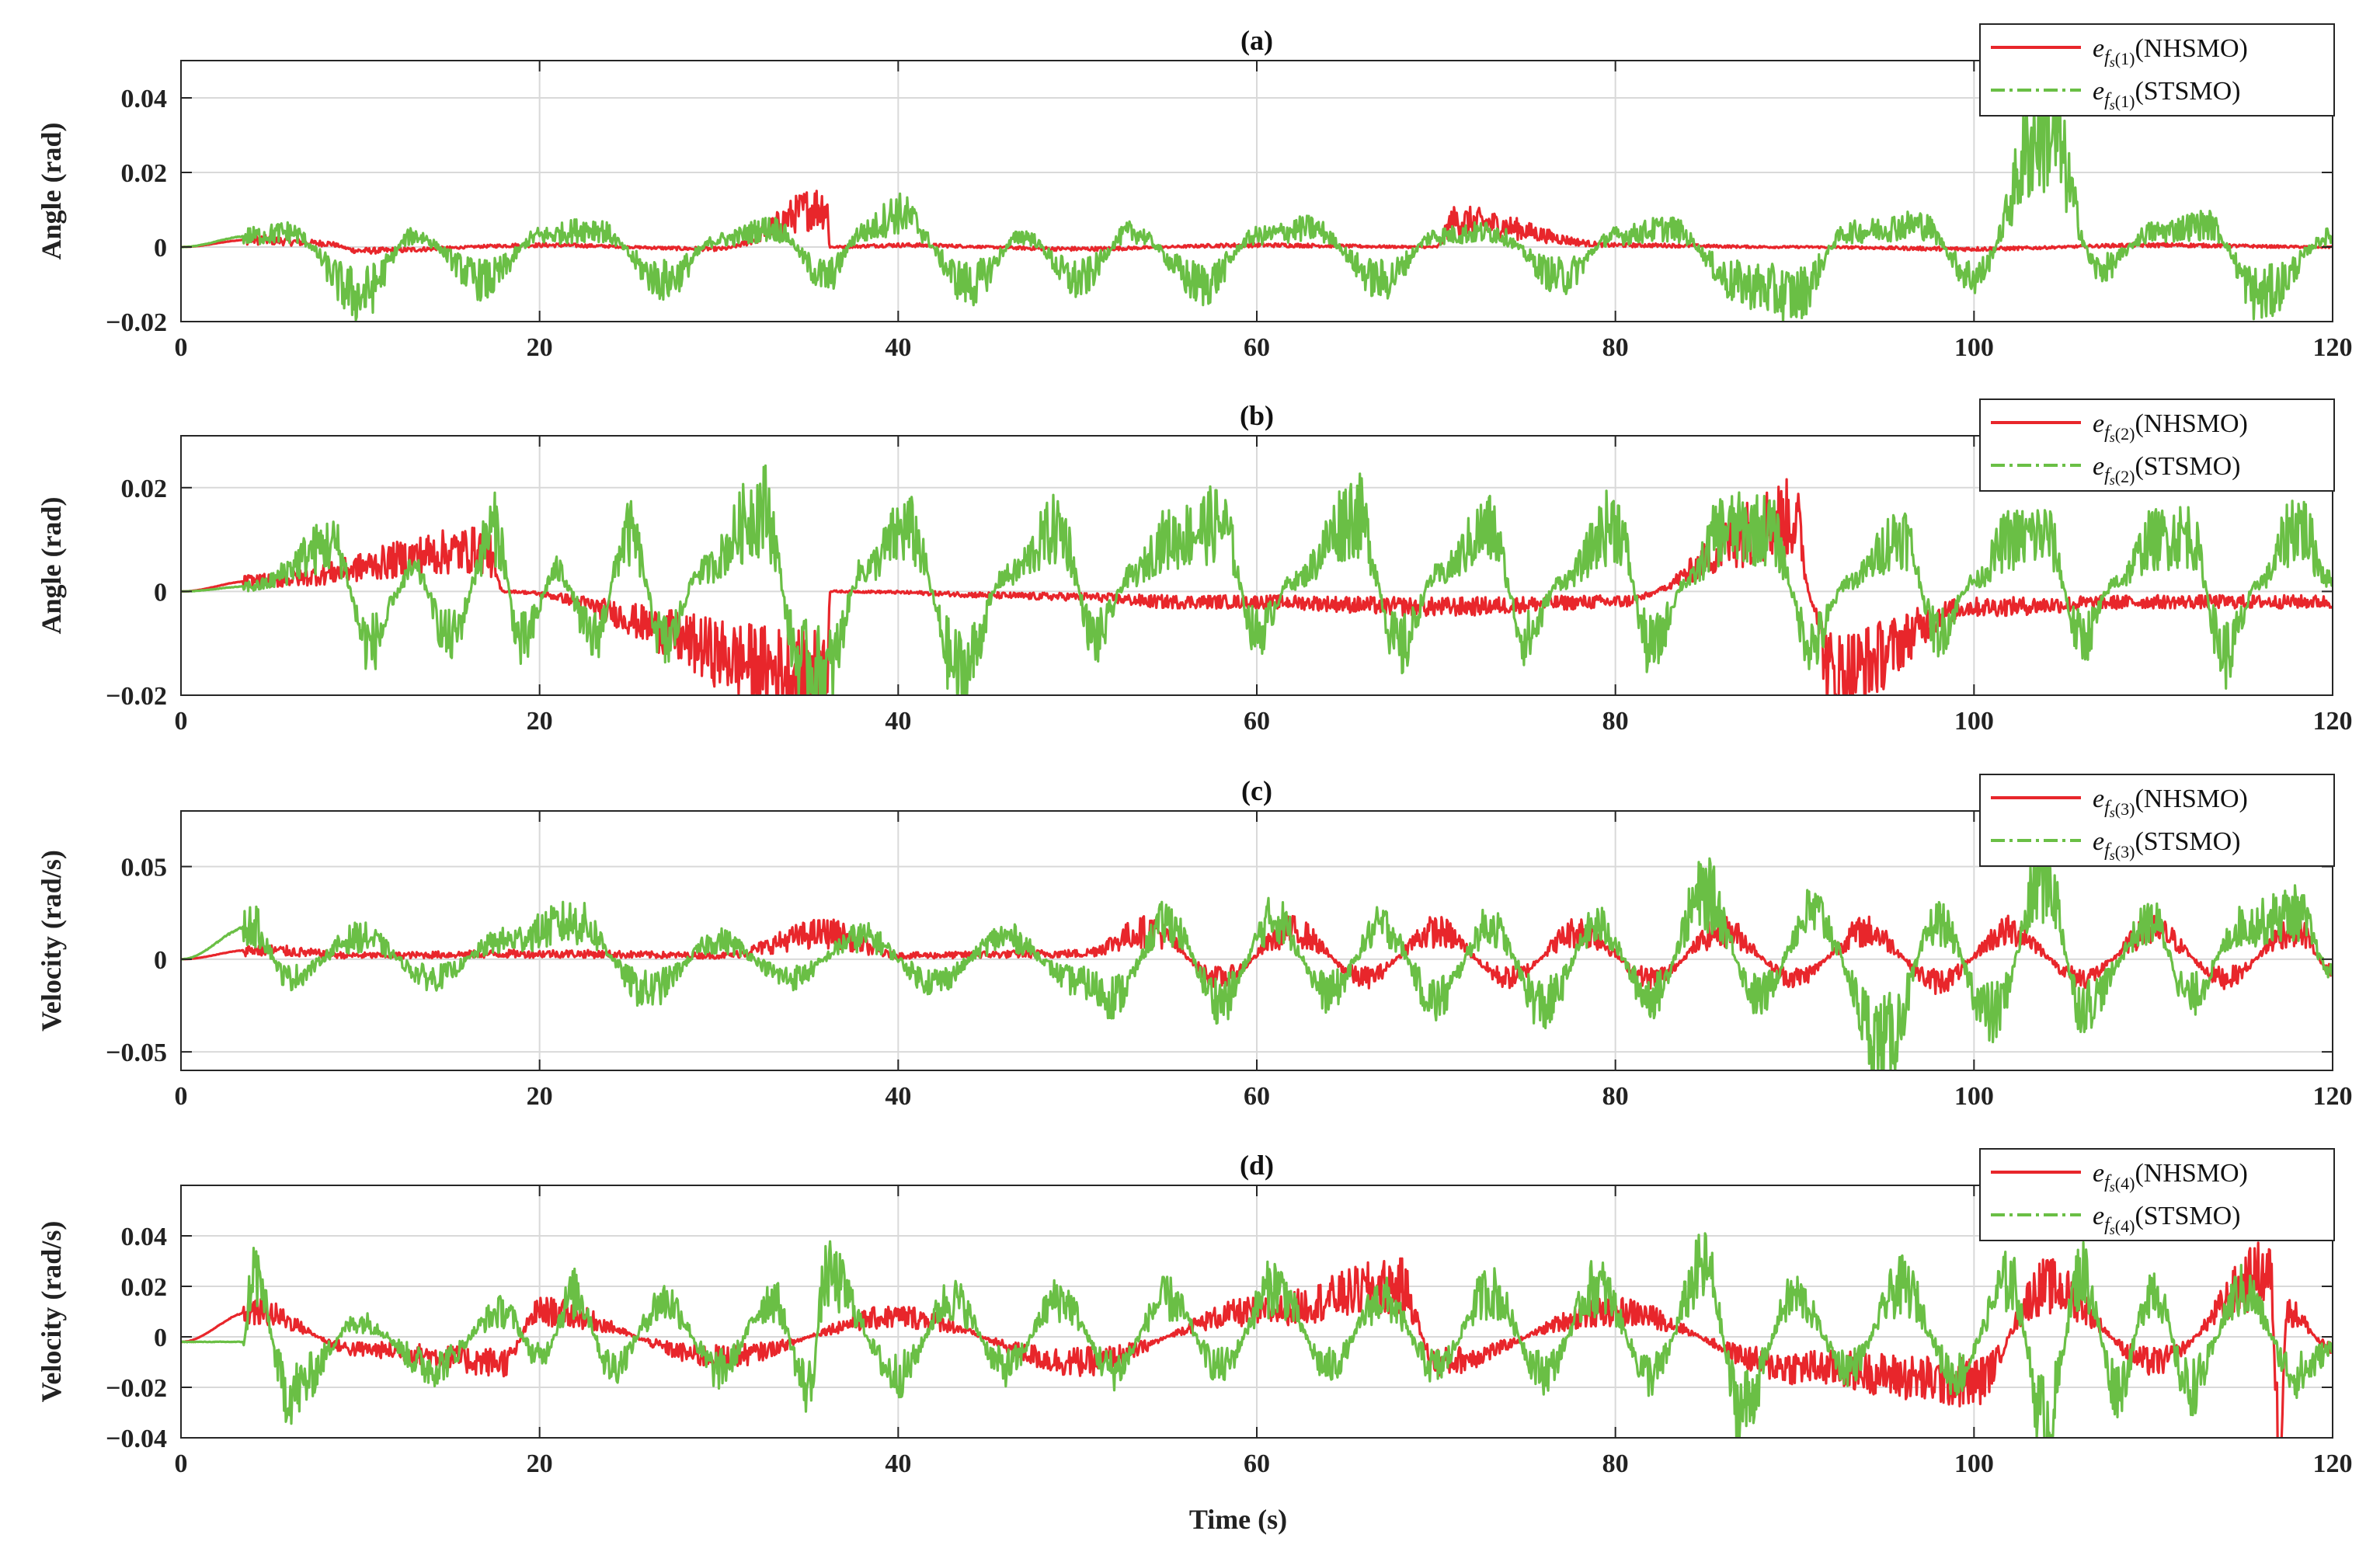 The height and width of the screenshot is (1545, 2380). I want to click on legend: efs(1)(NHSMO) efs(1)(STSMO), so click(2157, 70).